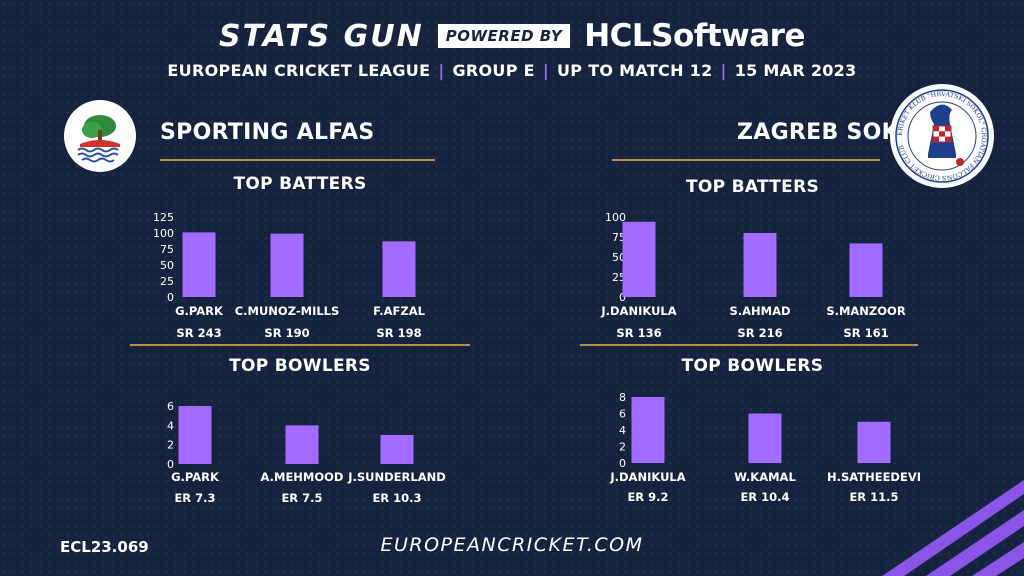  Describe the element at coordinates (795, 70) in the screenshot. I see `date-label: 15 MAR 2023` at that location.